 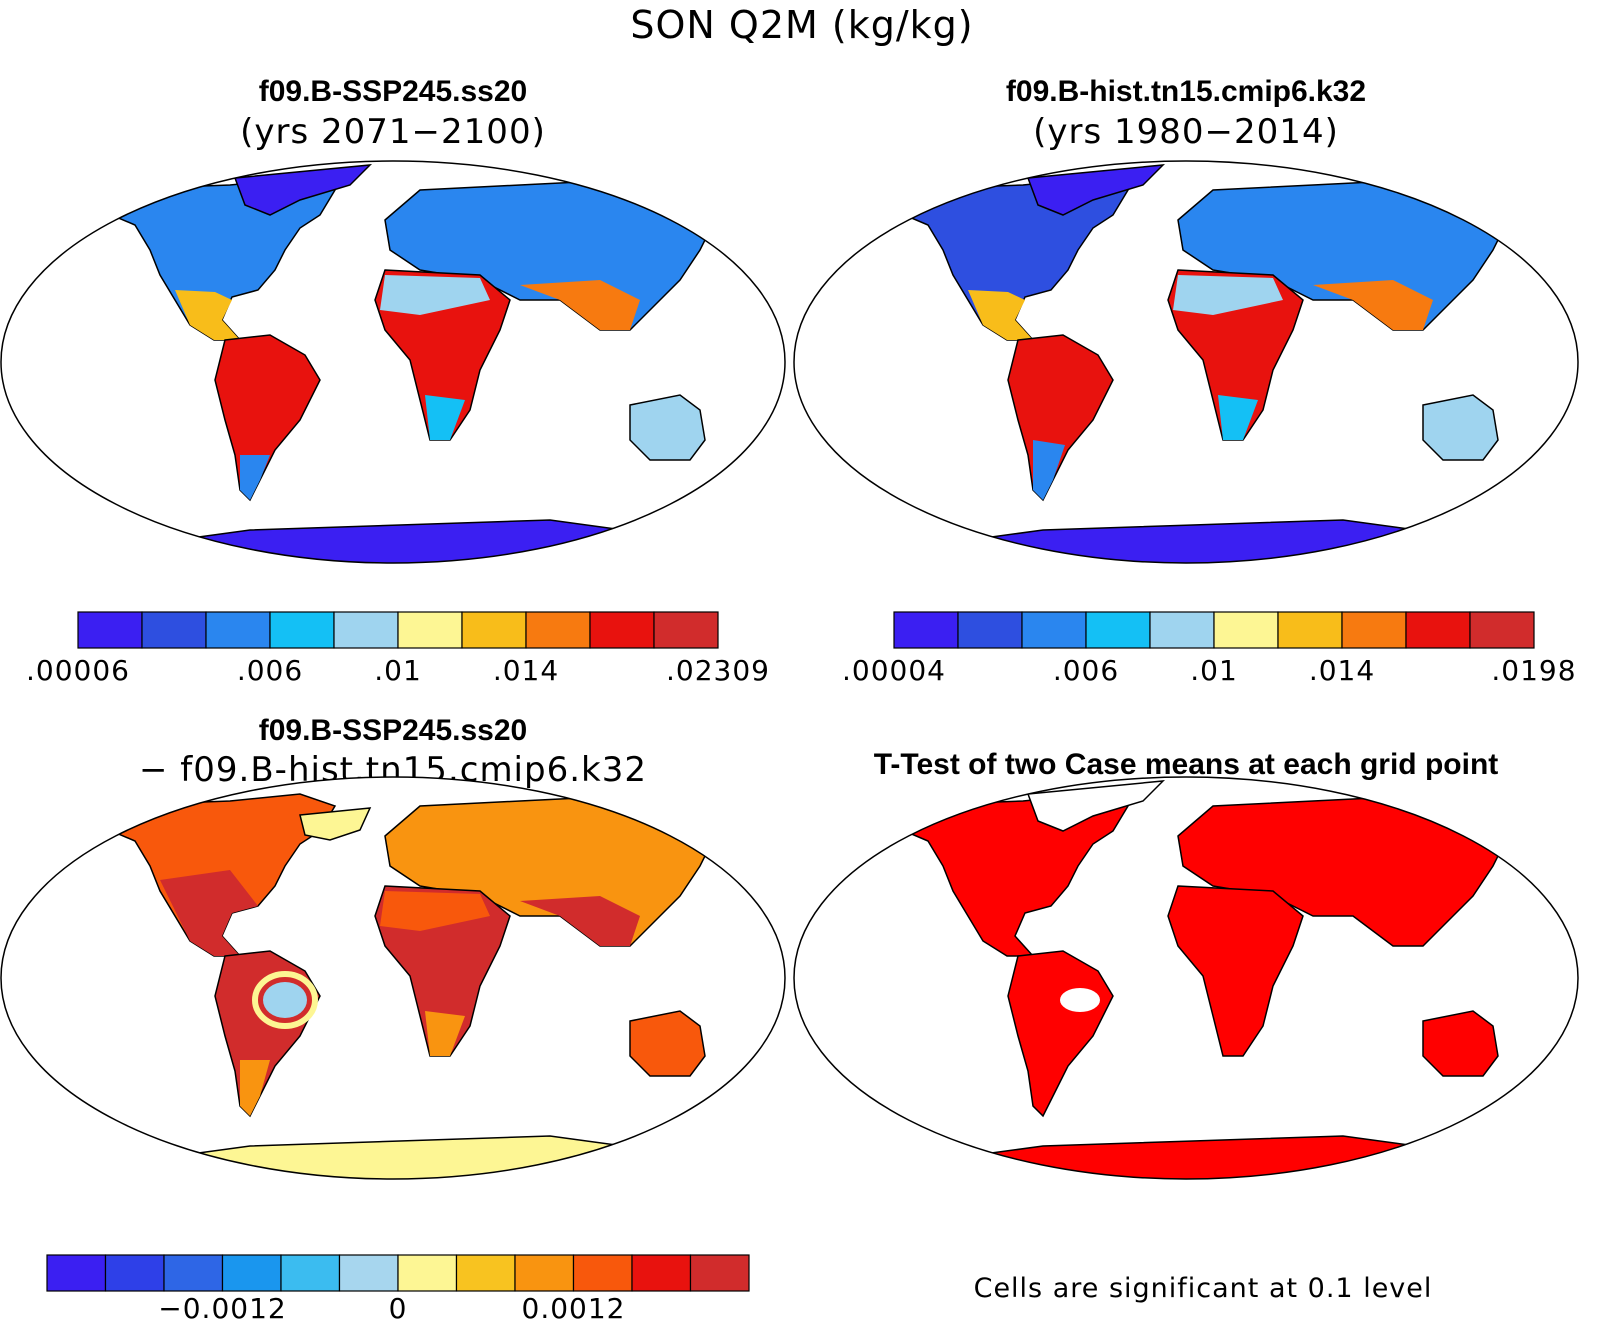 I want to click on panel-future-colorbar: .00006 .006 .01 .014 .02309, so click(x=398, y=649).